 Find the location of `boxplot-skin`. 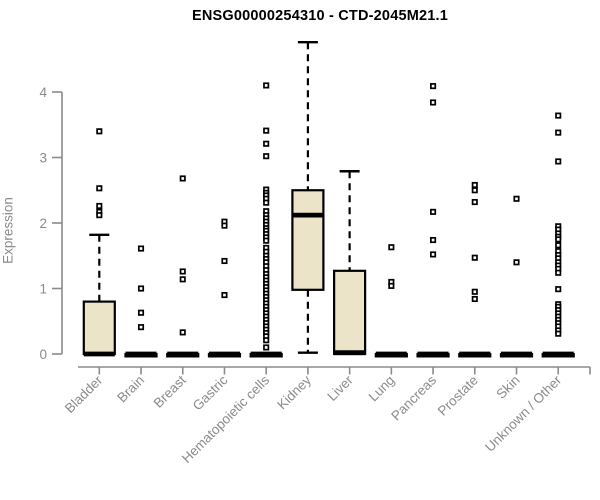

boxplot-skin is located at coordinates (516, 276).